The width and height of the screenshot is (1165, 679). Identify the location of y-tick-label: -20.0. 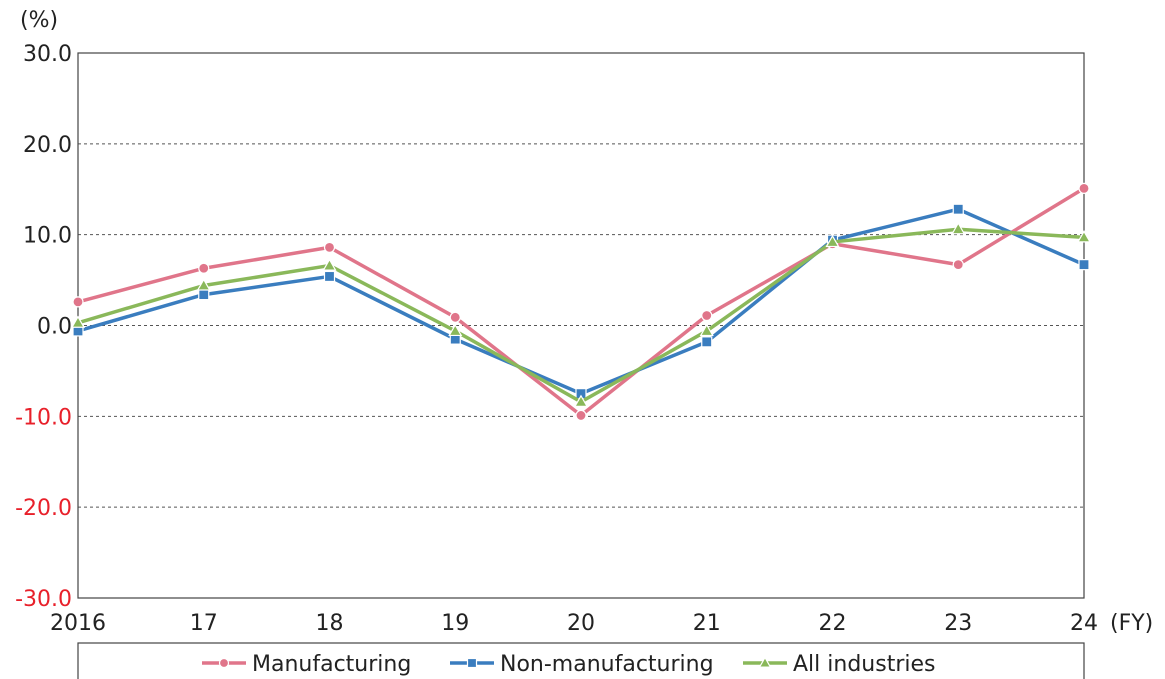
(43, 508).